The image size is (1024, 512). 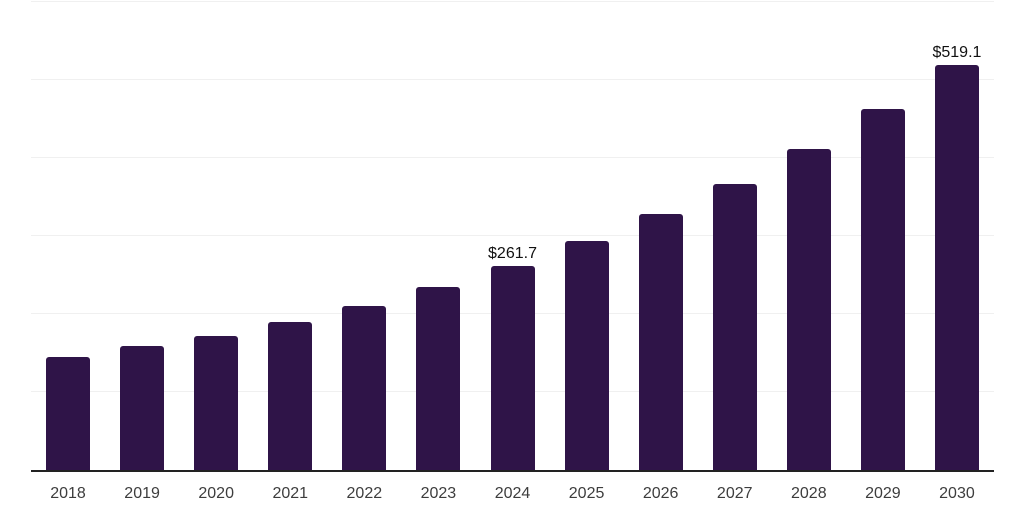 What do you see at coordinates (364, 387) in the screenshot?
I see `bar-2022` at bounding box center [364, 387].